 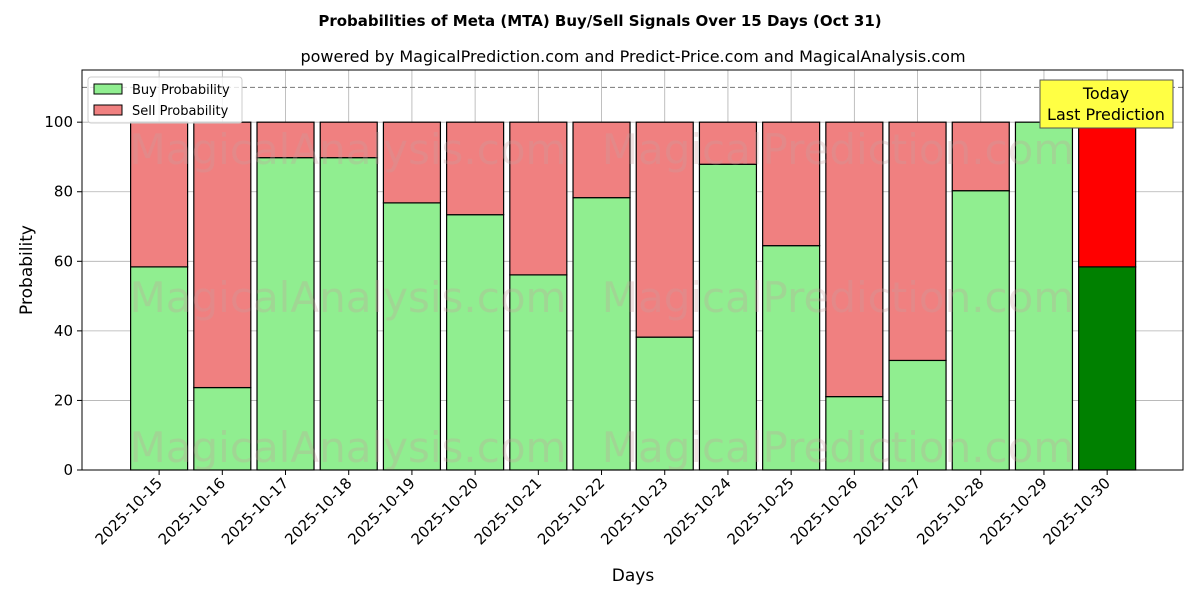 I want to click on legend-swatch-buy, so click(x=108, y=89).